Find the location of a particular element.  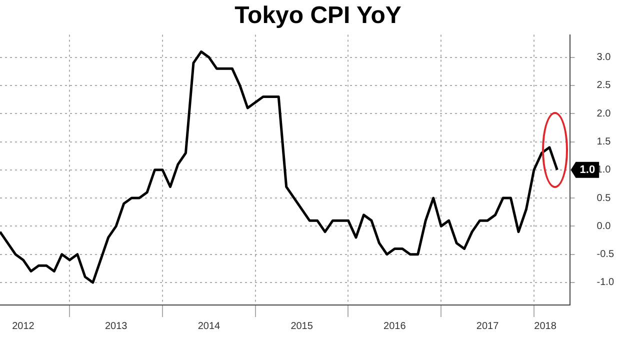

chart-title: Tokyo CPI YoY is located at coordinates (318, 16).